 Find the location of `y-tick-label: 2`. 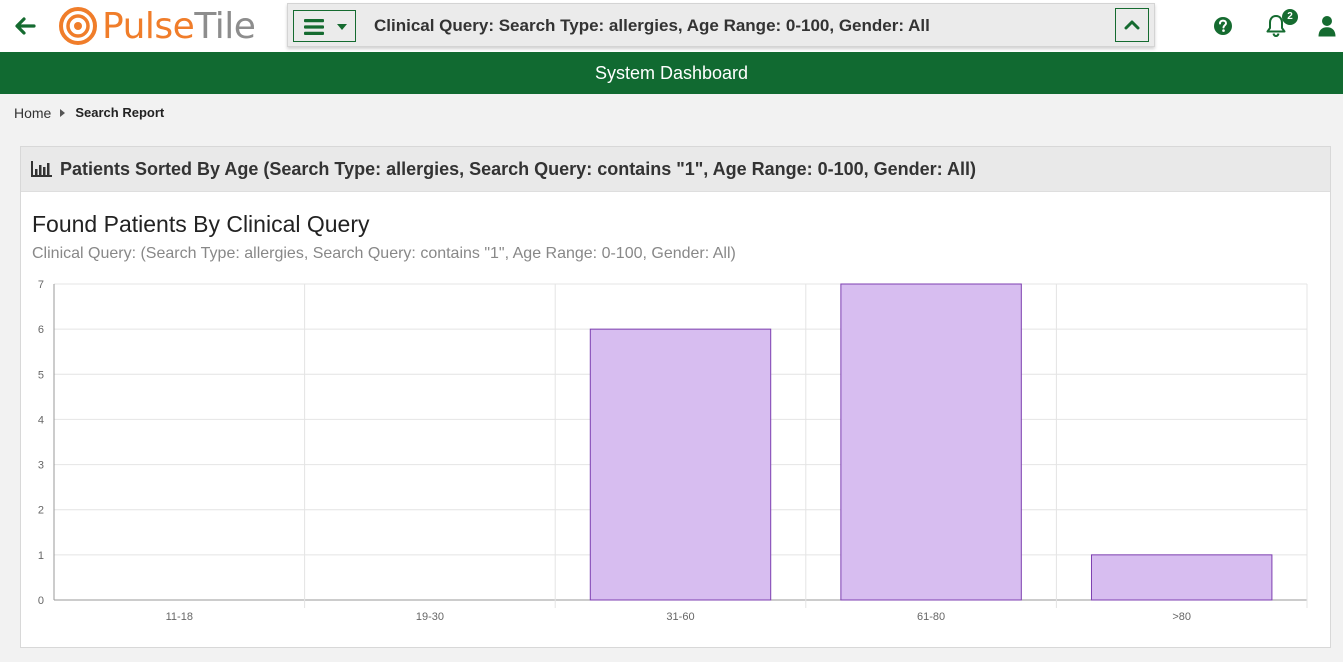

y-tick-label: 2 is located at coordinates (41, 511).